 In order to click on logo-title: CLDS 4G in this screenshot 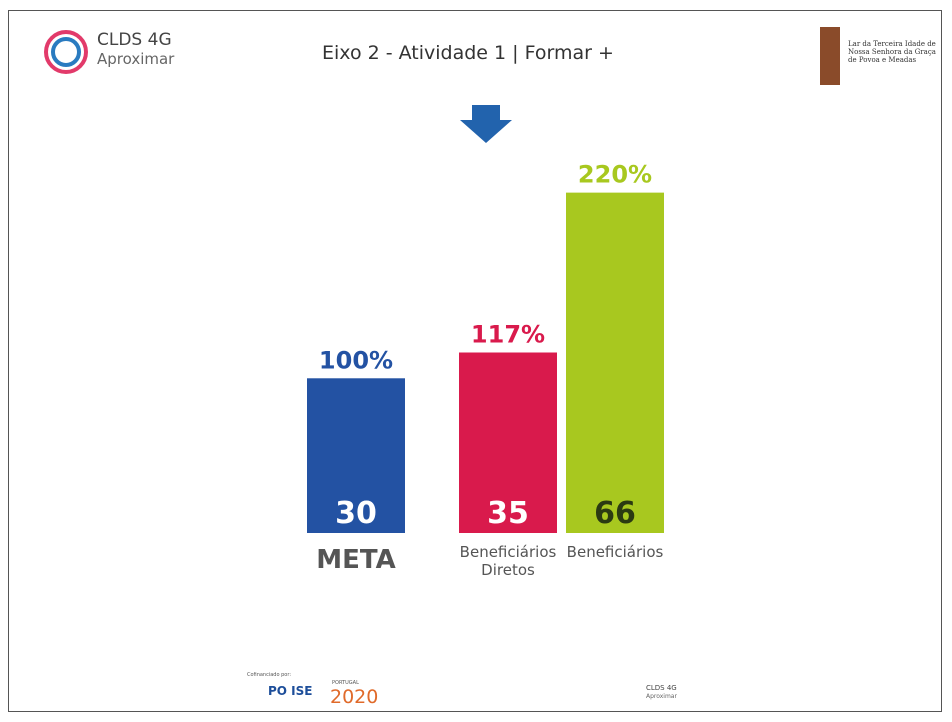, I will do `click(134, 40)`.